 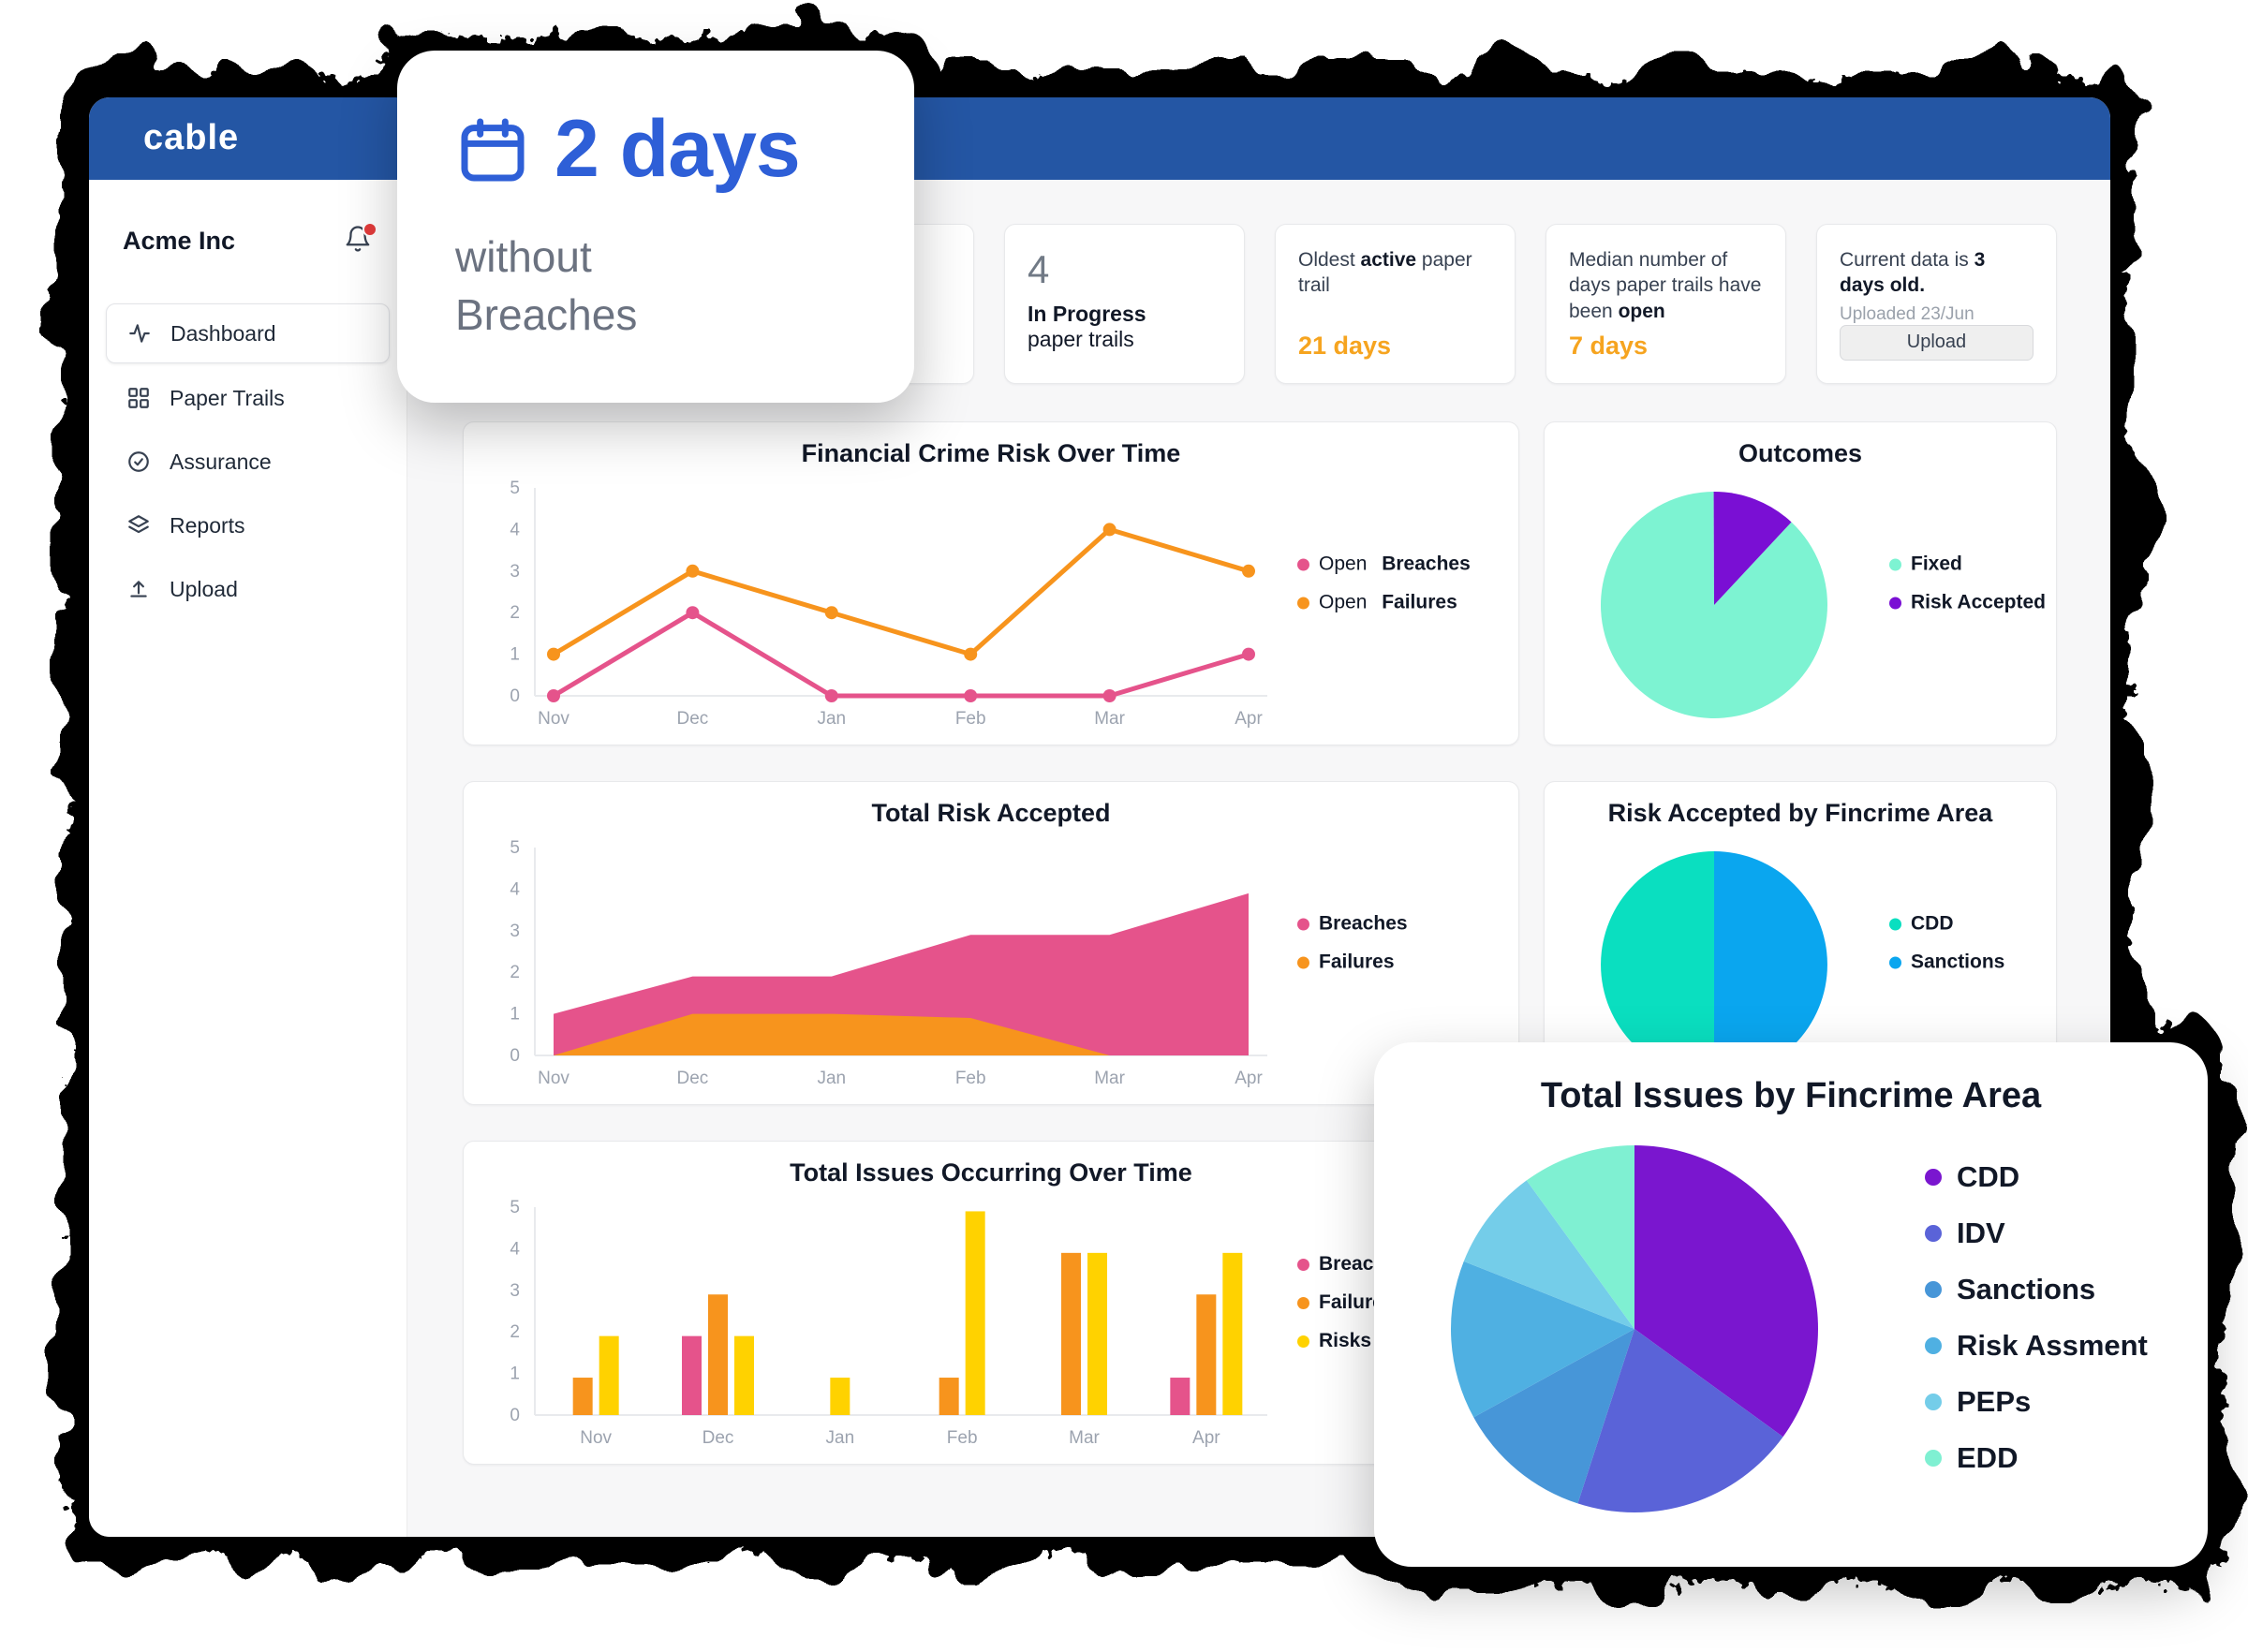 I want to click on sidebar-item-upload: Upload, so click(x=248, y=589).